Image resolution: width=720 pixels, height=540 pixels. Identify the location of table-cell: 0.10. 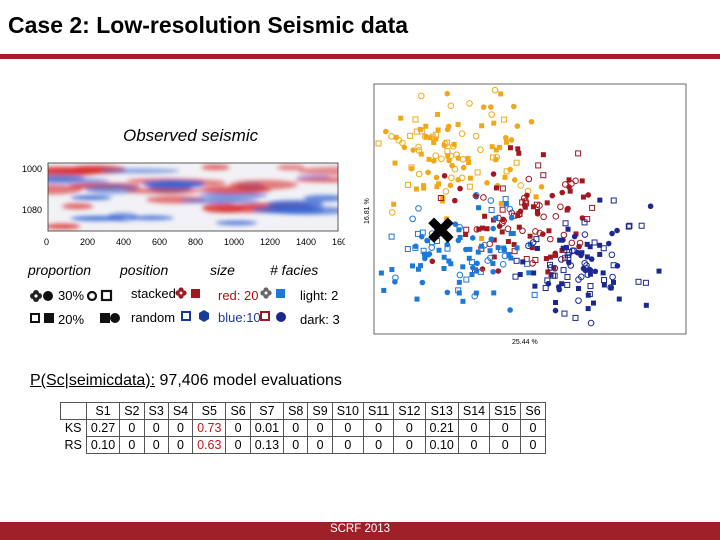
(441, 445).